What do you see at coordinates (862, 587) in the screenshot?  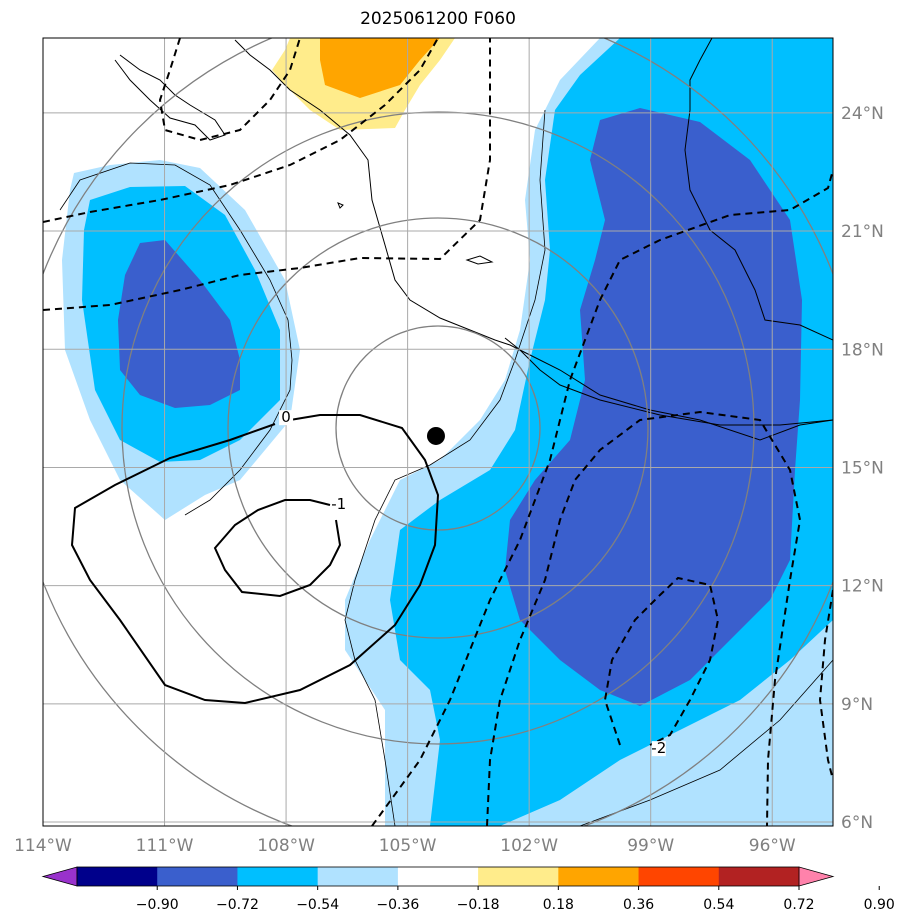 I see `latitude-tick-label: 12°N` at bounding box center [862, 587].